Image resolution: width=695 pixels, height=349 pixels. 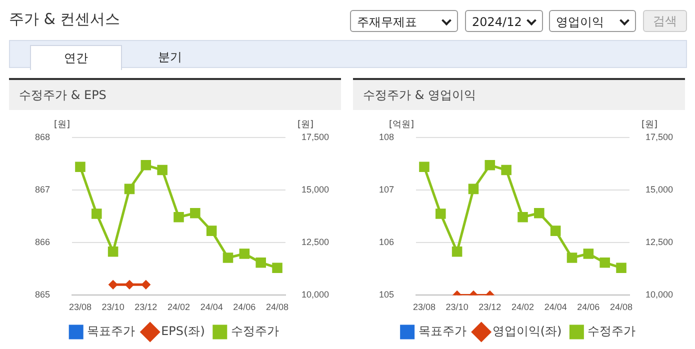 What do you see at coordinates (42, 189) in the screenshot?
I see `y-tick-label: 867` at bounding box center [42, 189].